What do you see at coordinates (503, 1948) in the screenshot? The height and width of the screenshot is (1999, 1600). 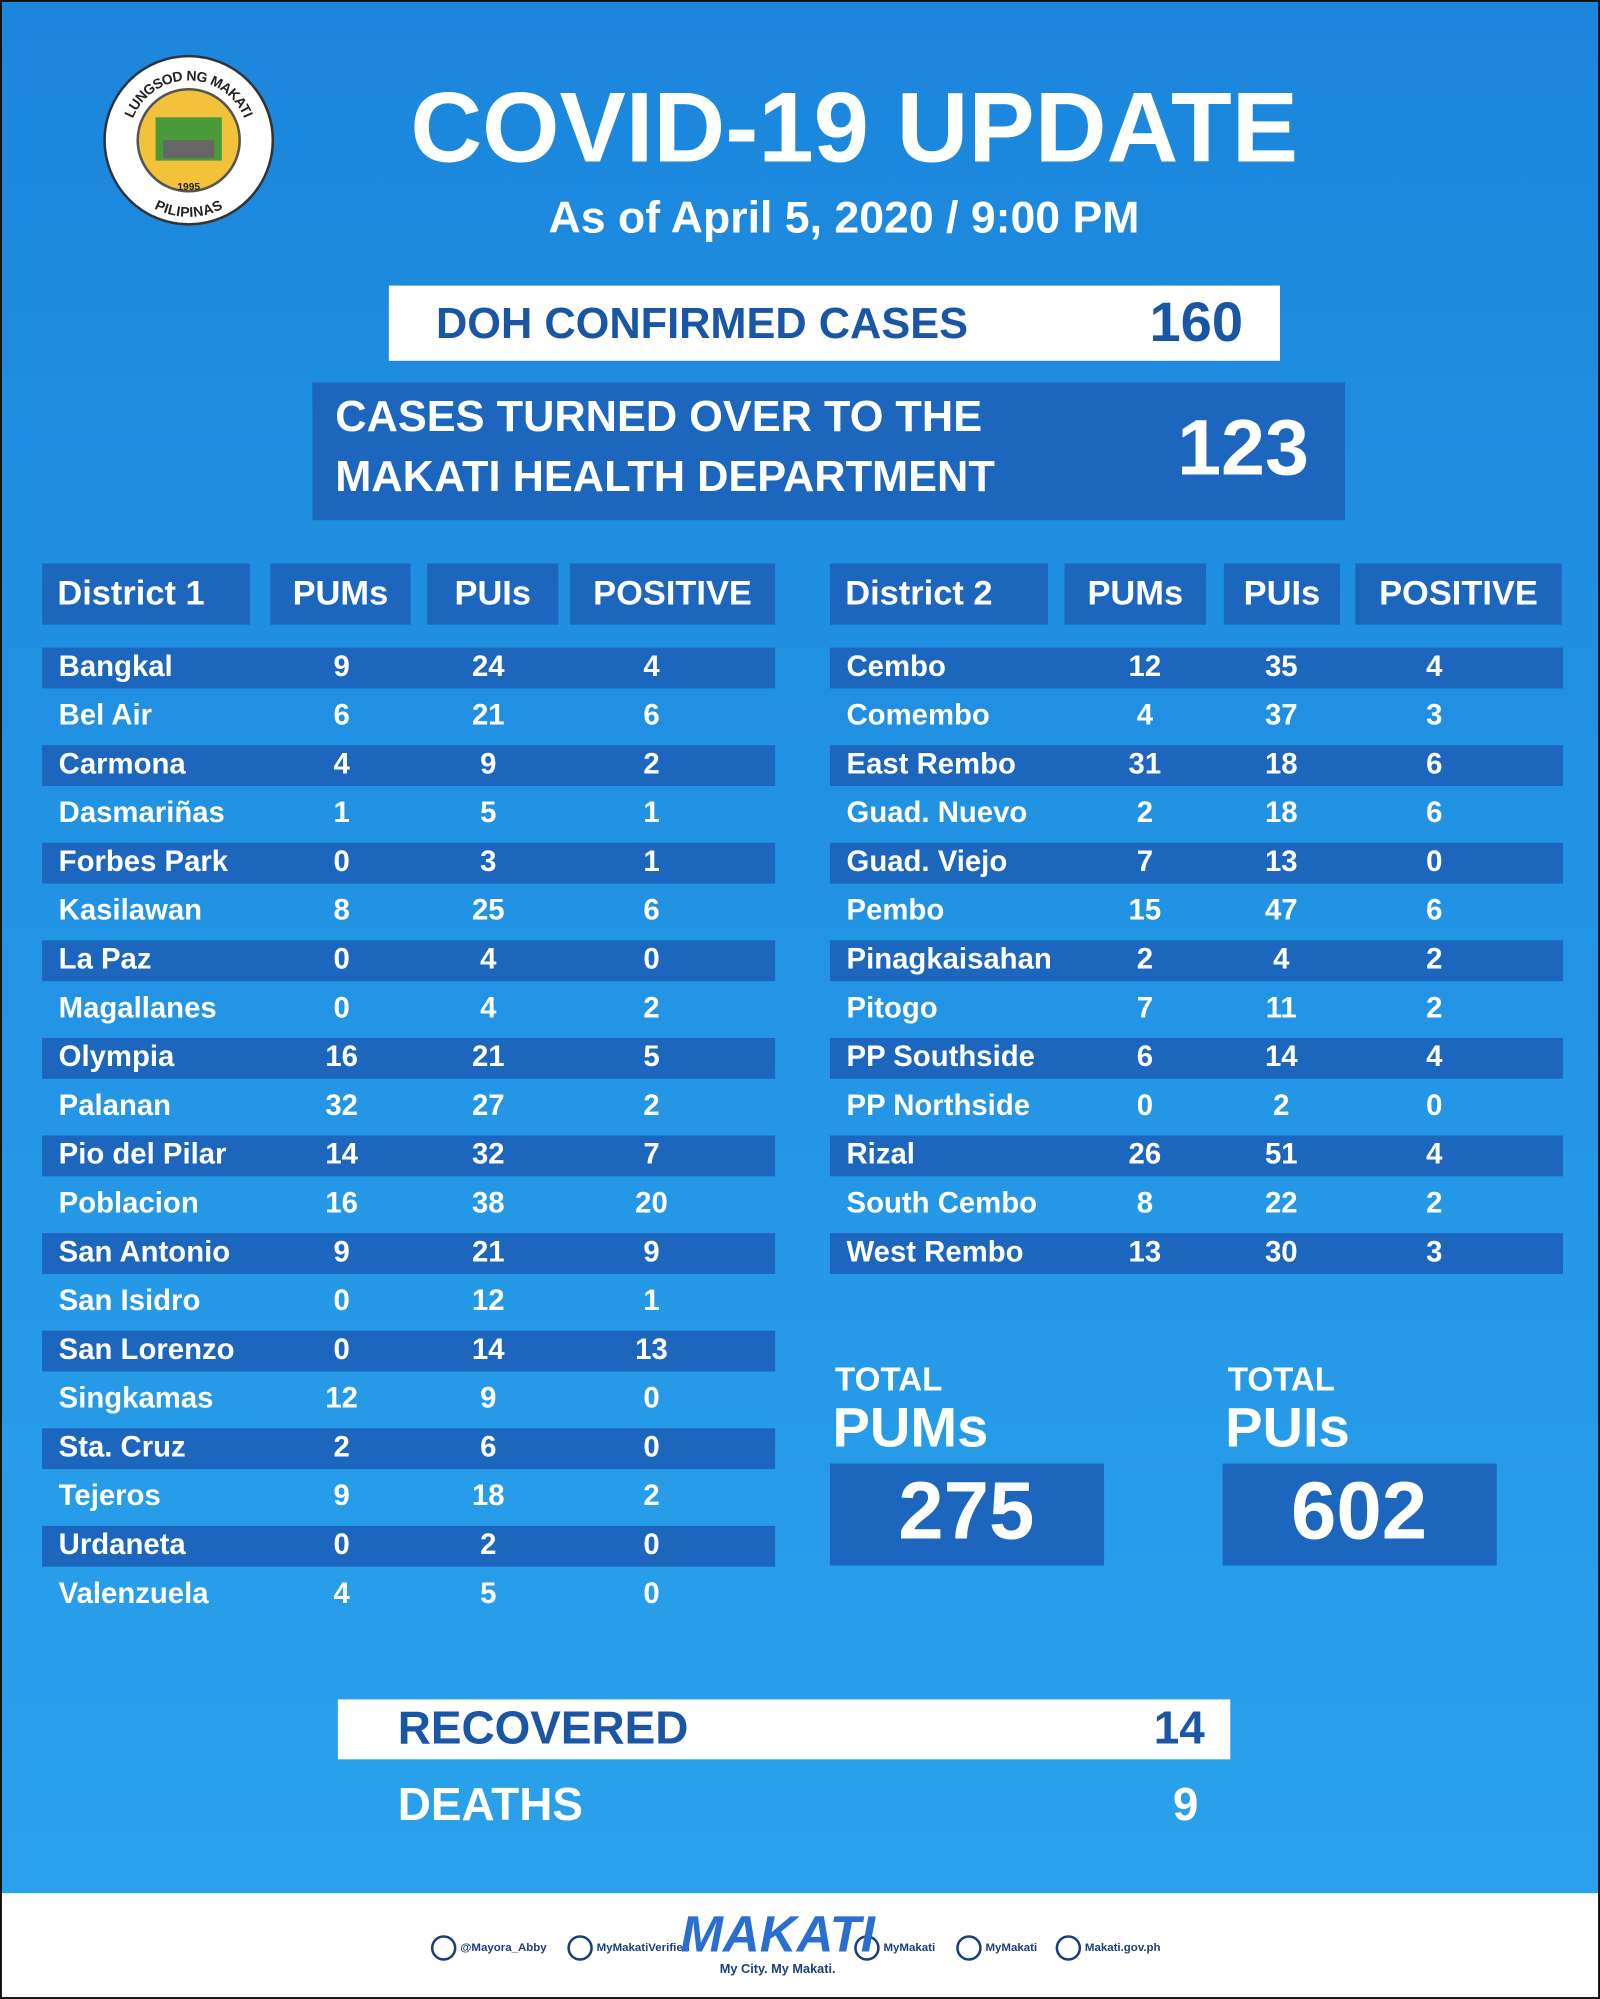 I see `social-handle: @Mayora_Abby` at bounding box center [503, 1948].